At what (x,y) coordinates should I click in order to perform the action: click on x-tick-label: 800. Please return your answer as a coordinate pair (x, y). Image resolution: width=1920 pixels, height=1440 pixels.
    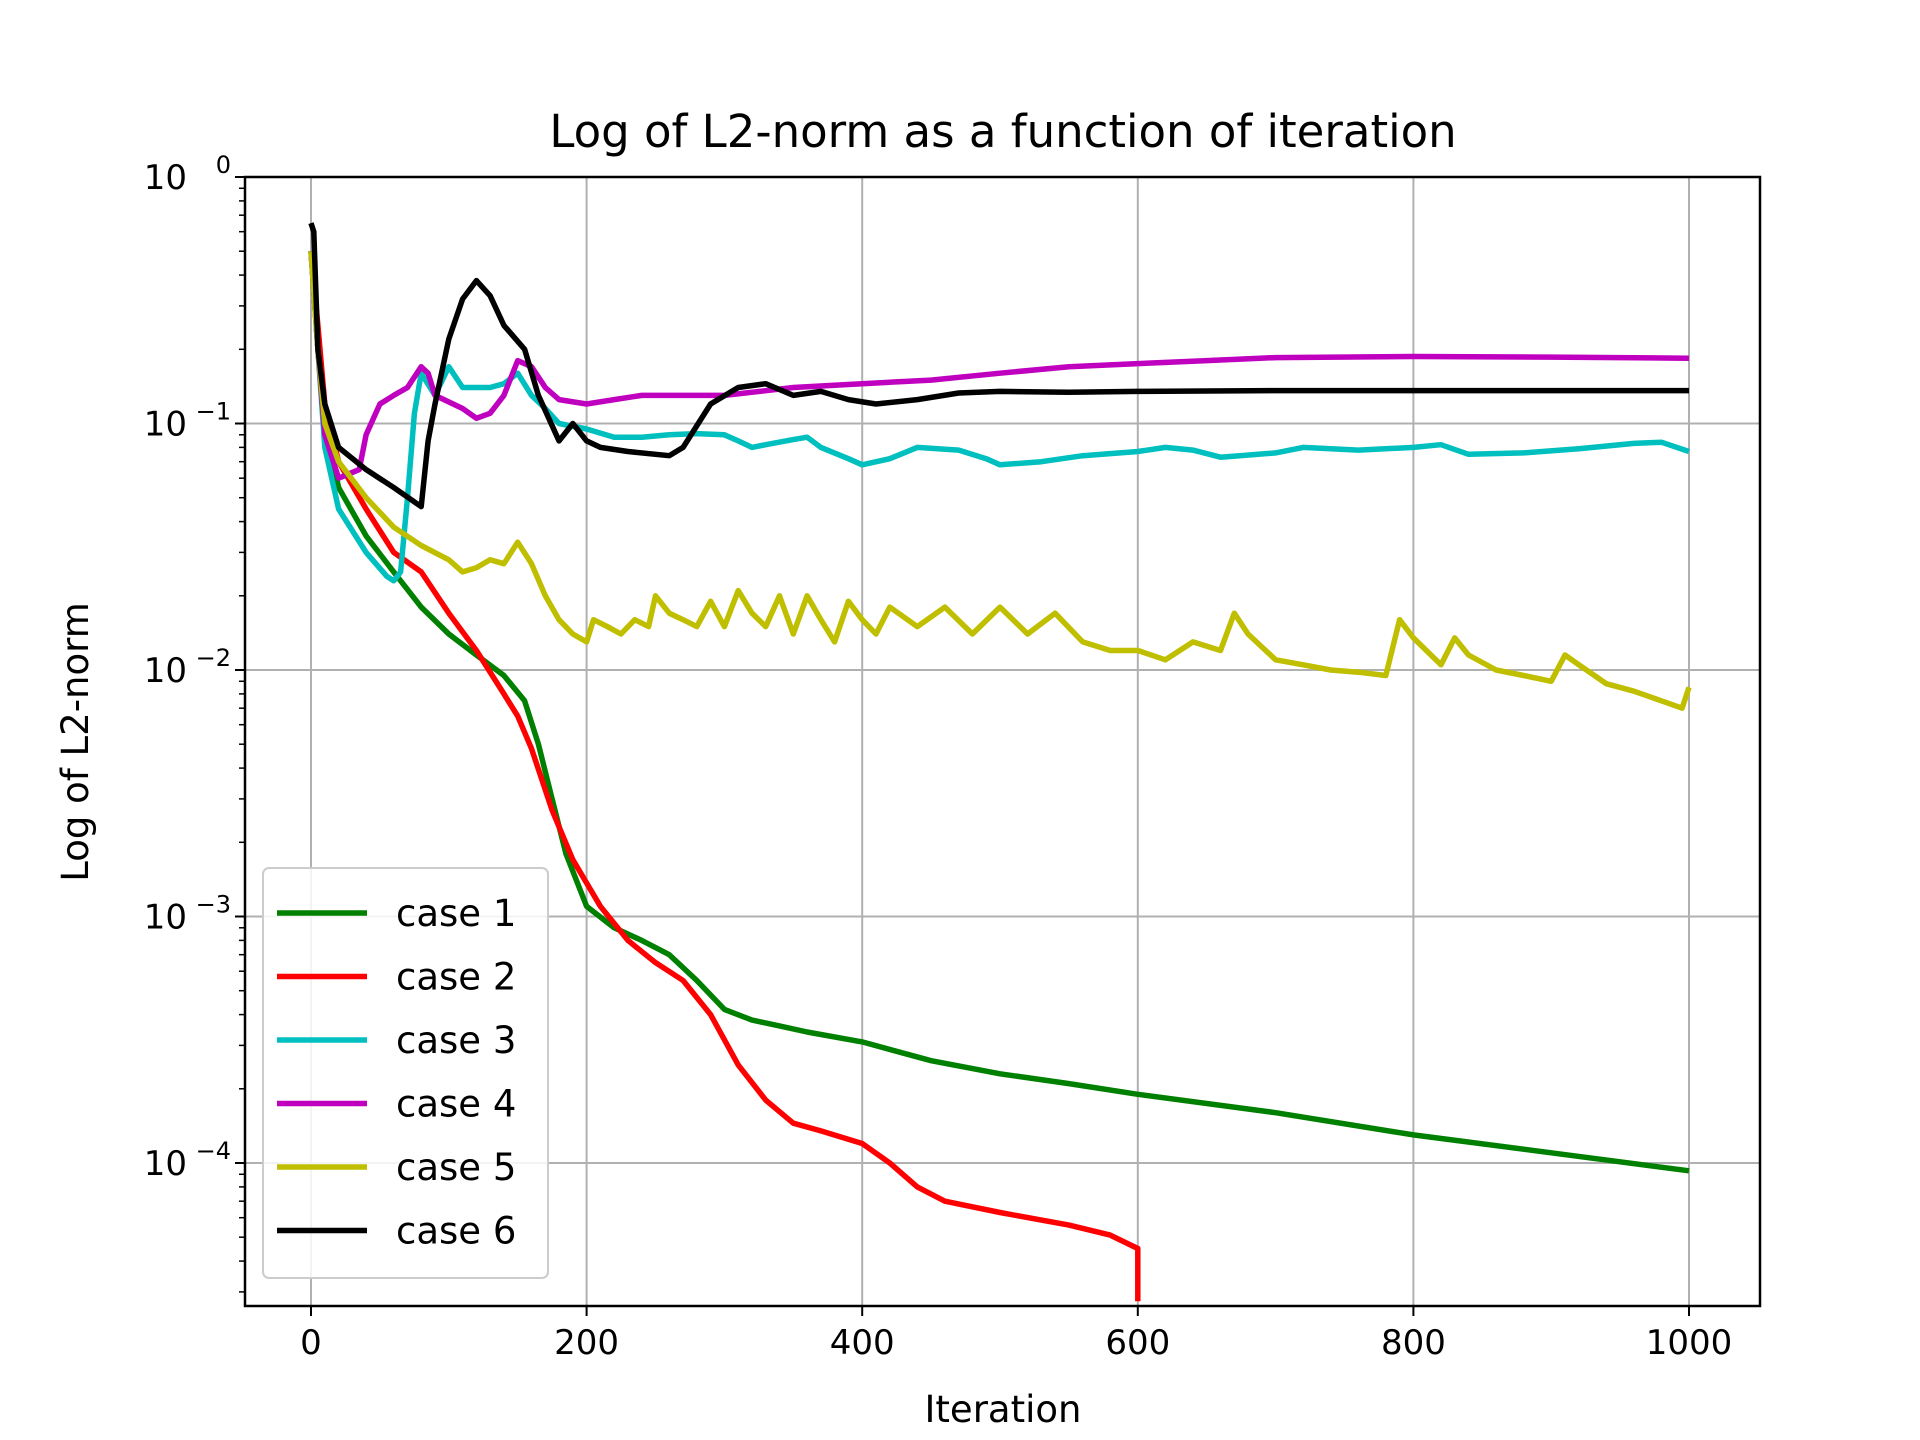
    Looking at the image, I should click on (1413, 1343).